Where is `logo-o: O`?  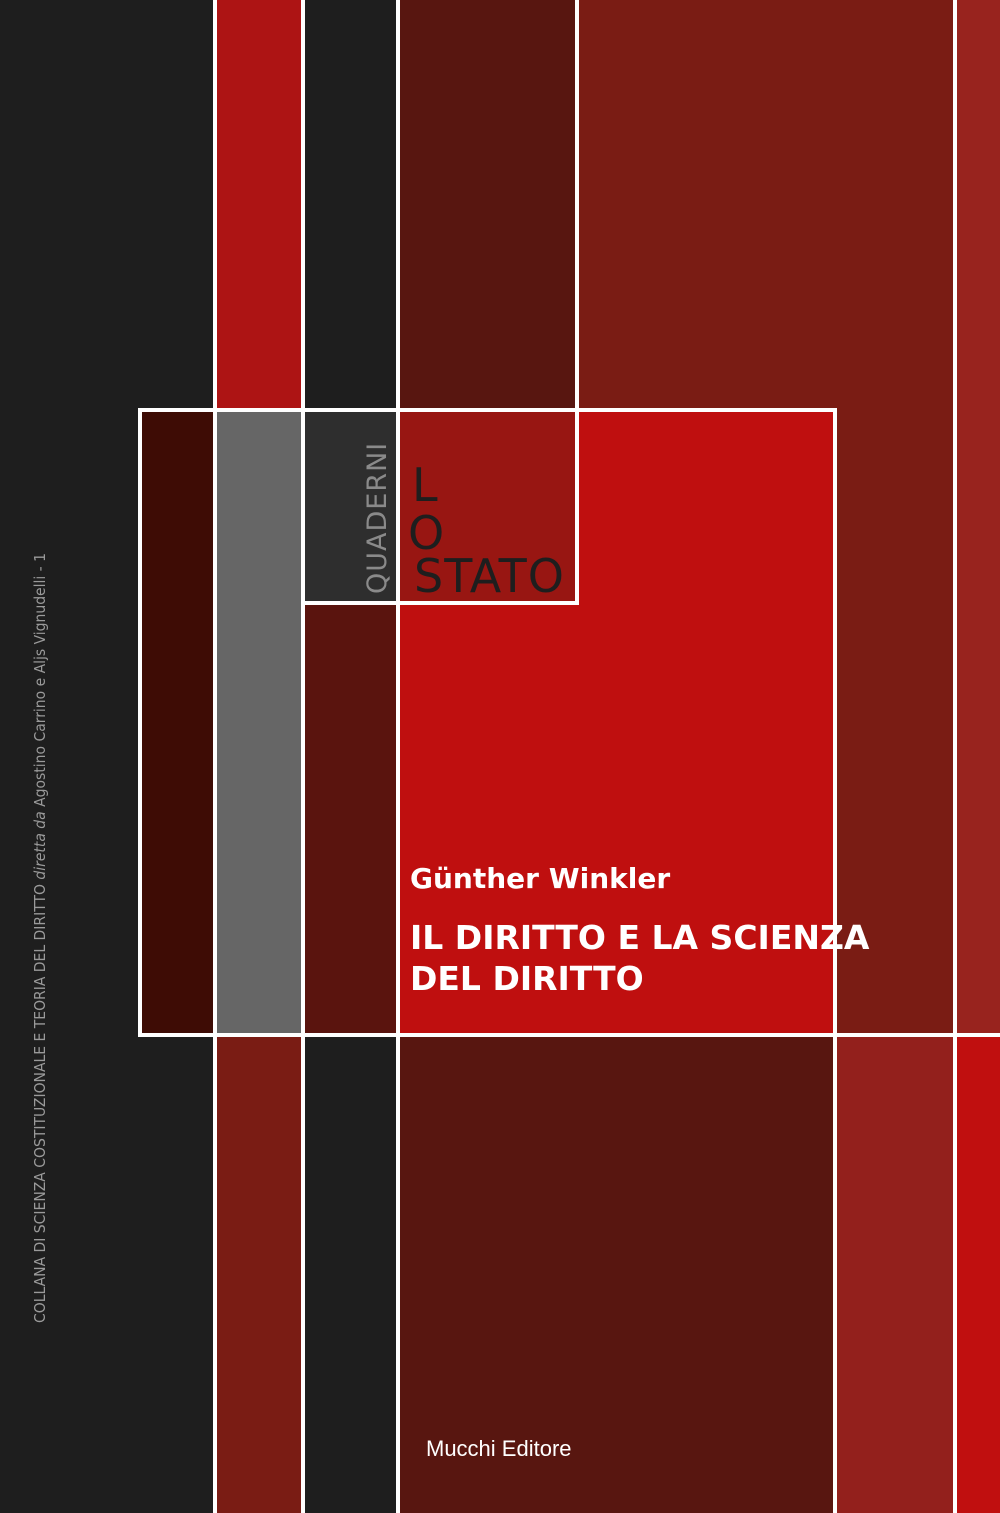
logo-o: O is located at coordinates (426, 533).